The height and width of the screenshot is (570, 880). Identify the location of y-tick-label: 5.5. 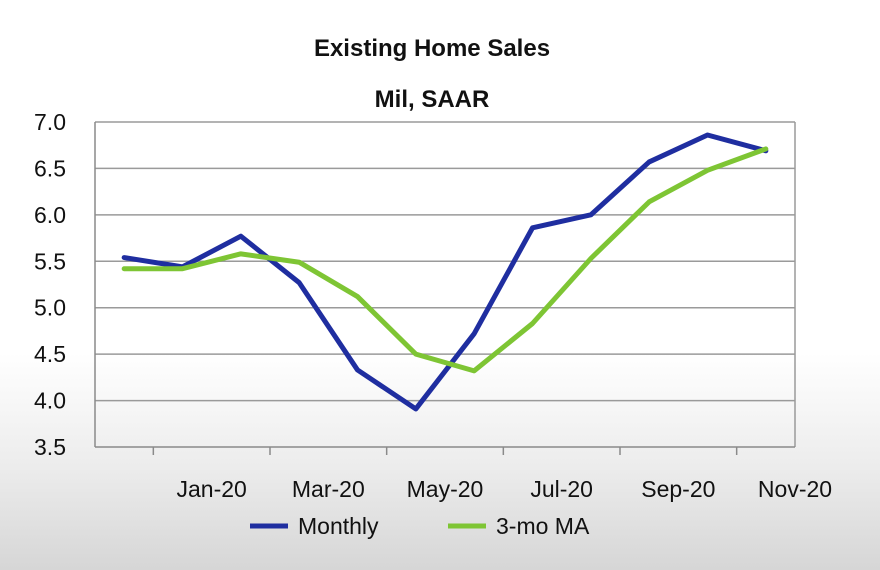
(50, 261).